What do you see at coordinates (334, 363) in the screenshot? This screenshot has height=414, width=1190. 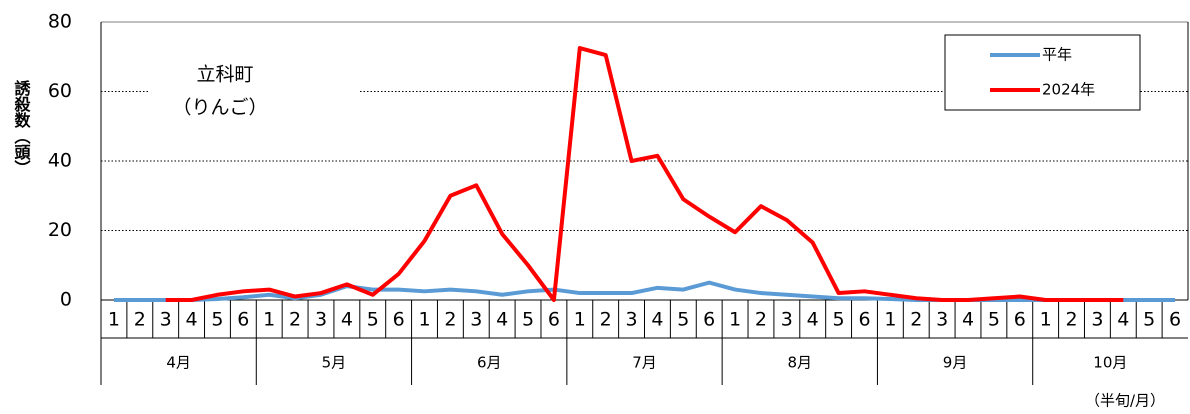 I see `group-label: 5月` at bounding box center [334, 363].